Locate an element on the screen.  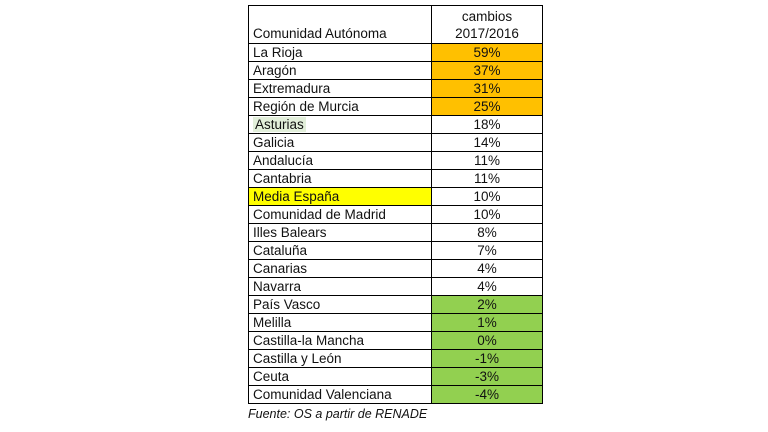
row-value: 10% is located at coordinates (487, 214).